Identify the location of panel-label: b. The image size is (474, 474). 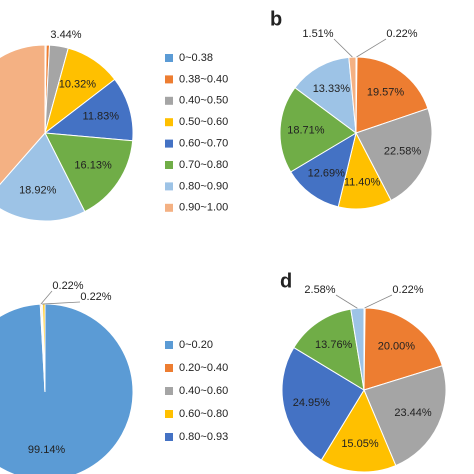
(276, 19).